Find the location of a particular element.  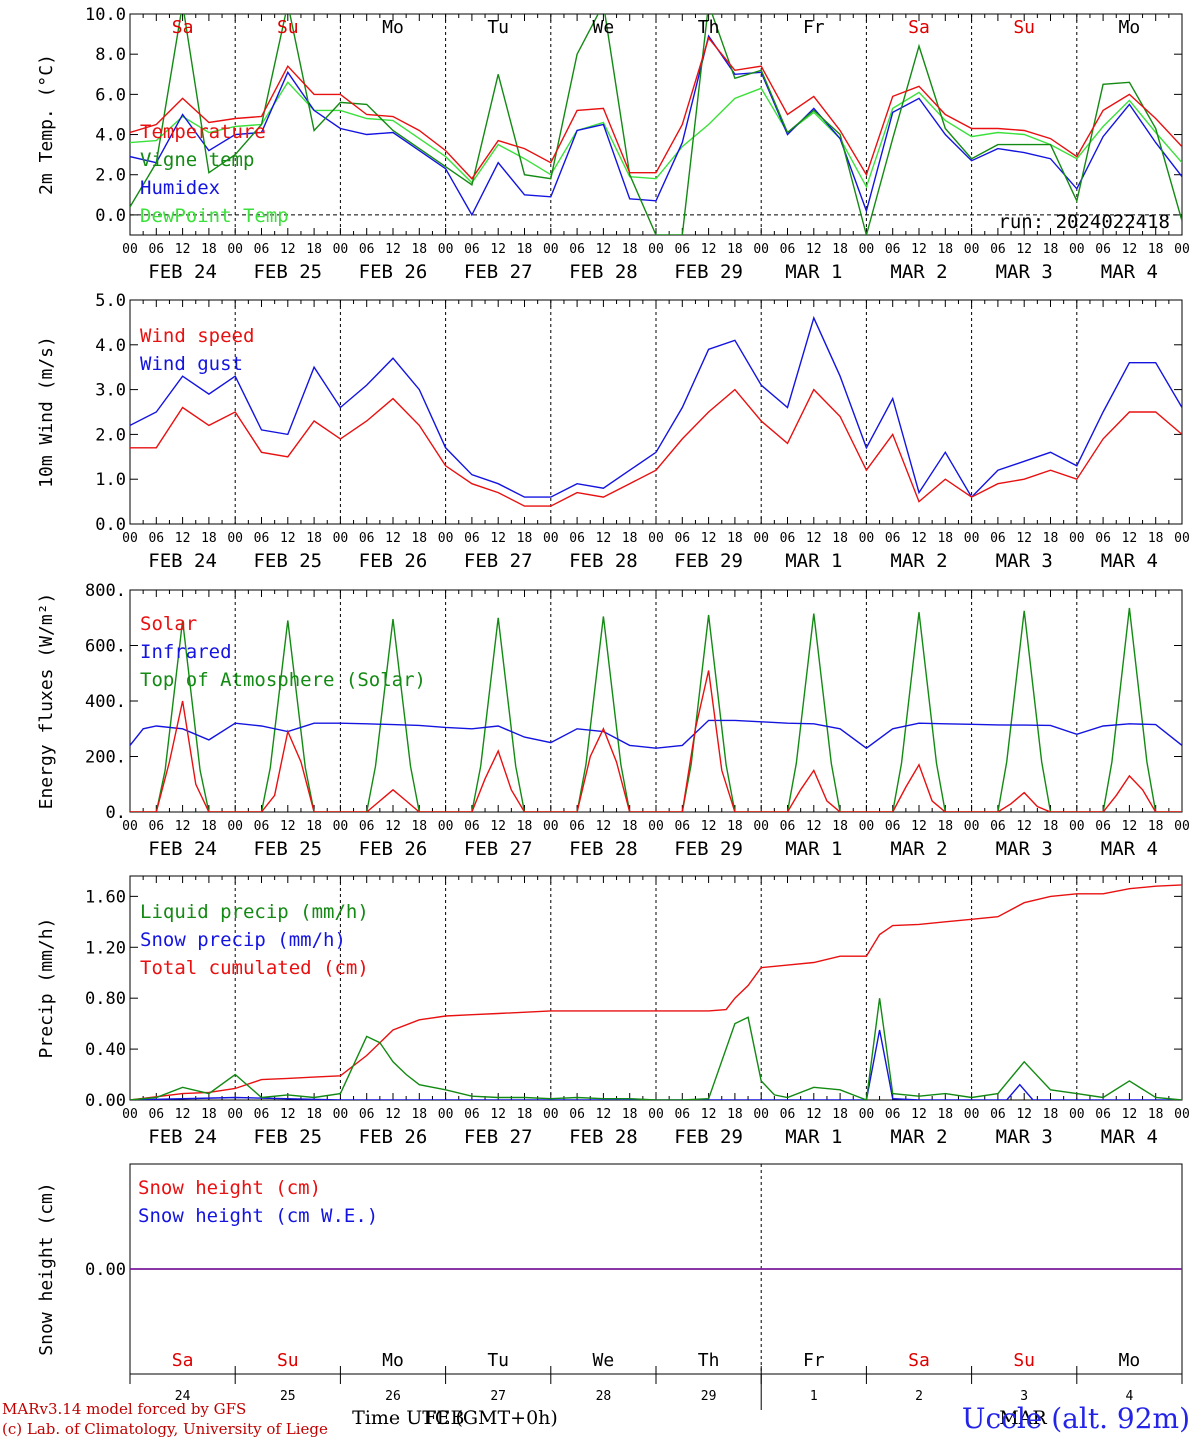

y-tick-label: 6.0 is located at coordinates (110, 95).